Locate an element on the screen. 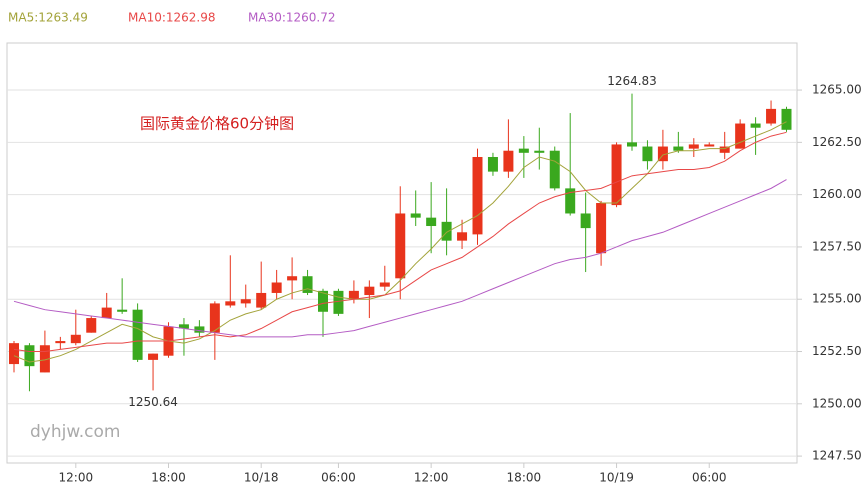 The image size is (865, 491). chart-title: 国际黄金价格60分钟图 is located at coordinates (217, 124).